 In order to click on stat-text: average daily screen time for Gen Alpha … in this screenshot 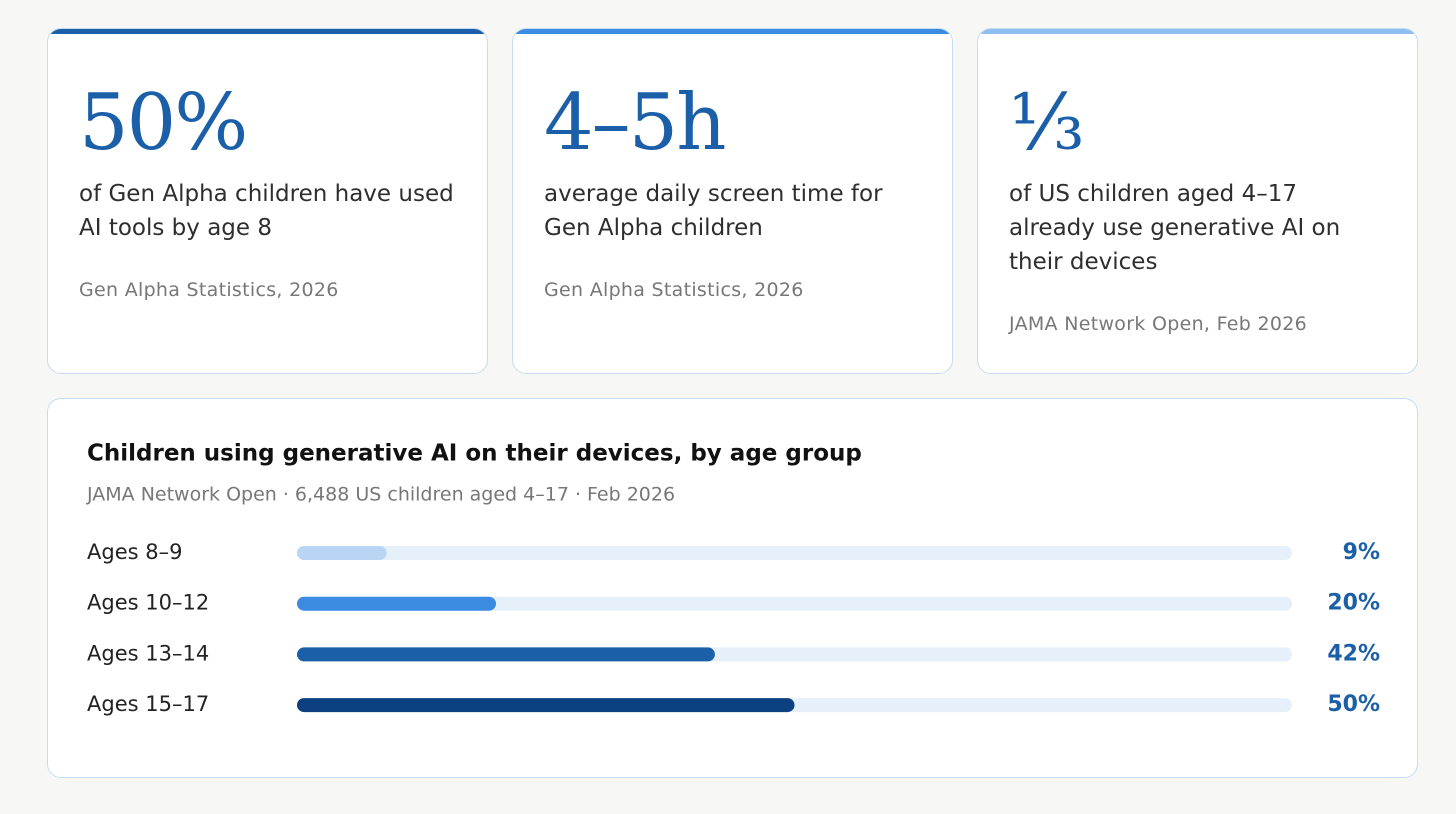, I will do `click(713, 211)`.